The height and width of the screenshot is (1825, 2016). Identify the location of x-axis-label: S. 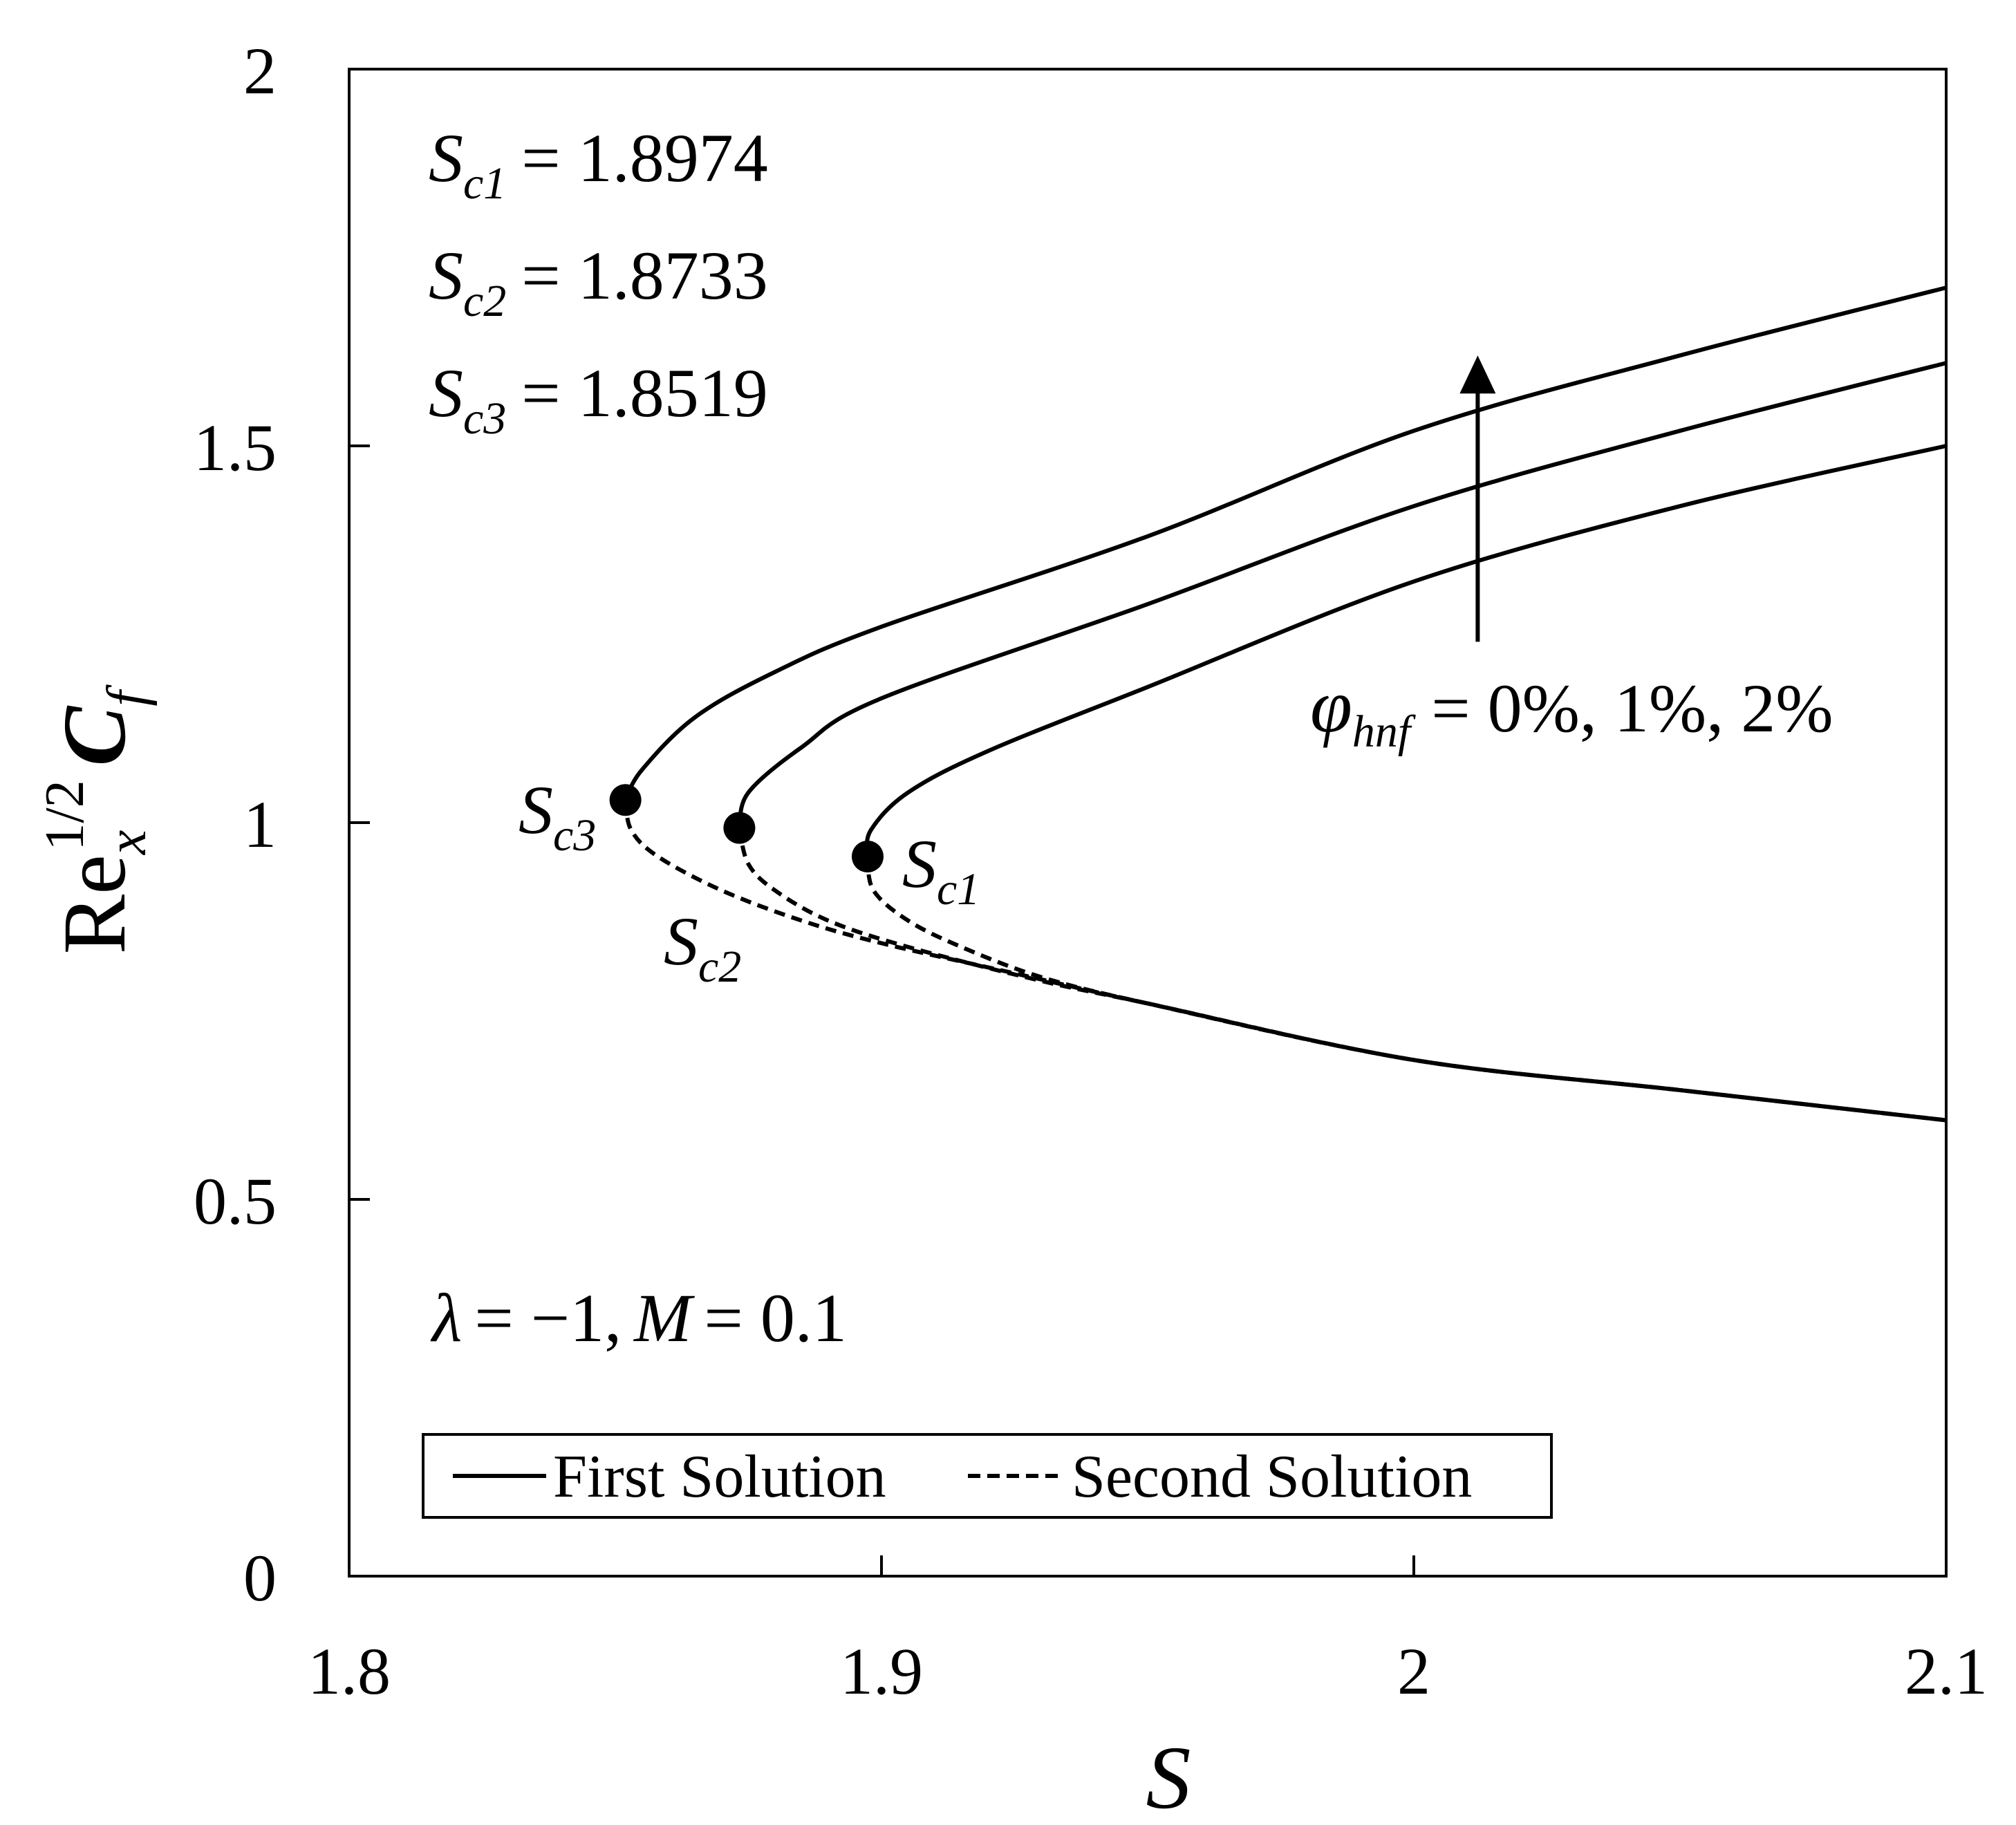
(1168, 1776).